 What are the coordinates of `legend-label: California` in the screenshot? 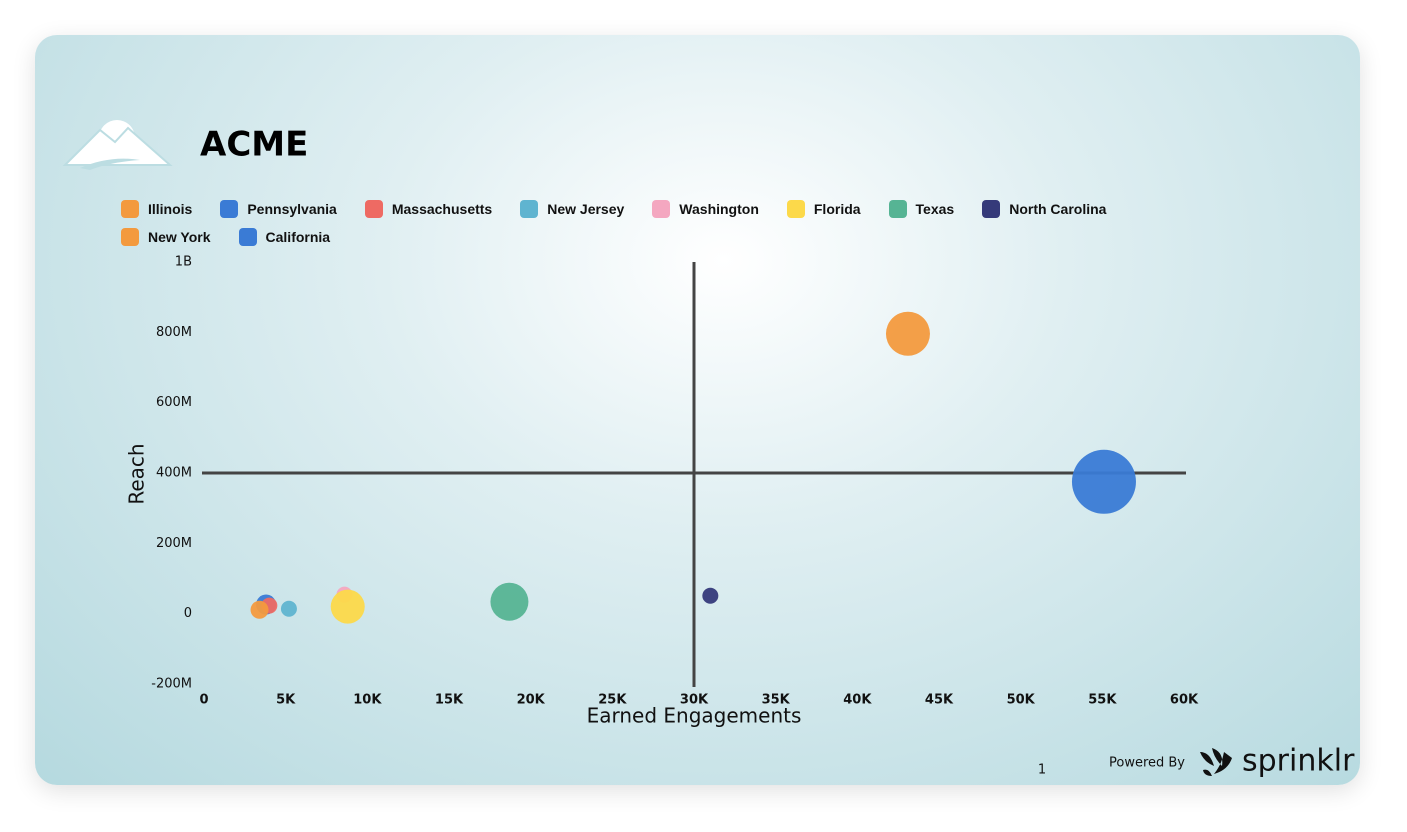 It's located at (298, 237).